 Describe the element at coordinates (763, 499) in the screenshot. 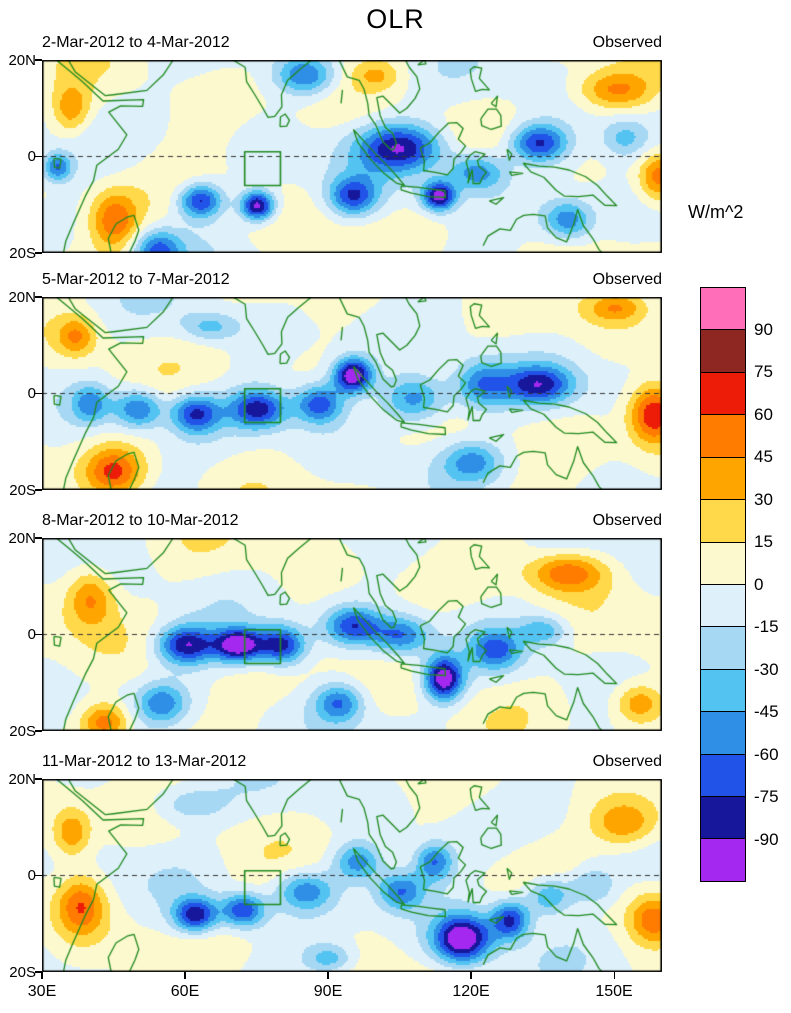

I see `colorbar-tick-label: 30` at that location.